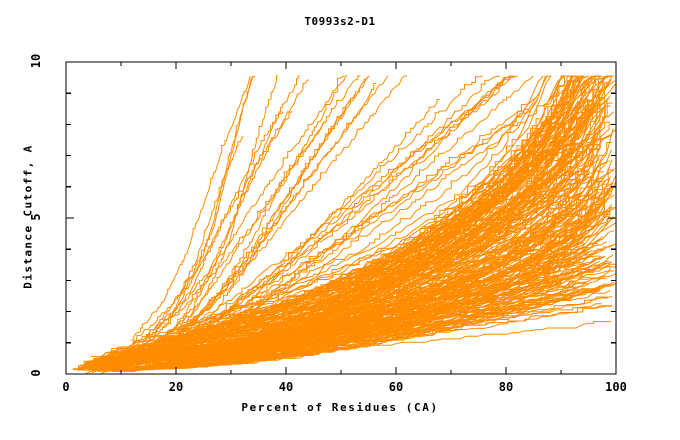 The width and height of the screenshot is (680, 440). What do you see at coordinates (506, 387) in the screenshot?
I see `x-tick-label: 80` at bounding box center [506, 387].